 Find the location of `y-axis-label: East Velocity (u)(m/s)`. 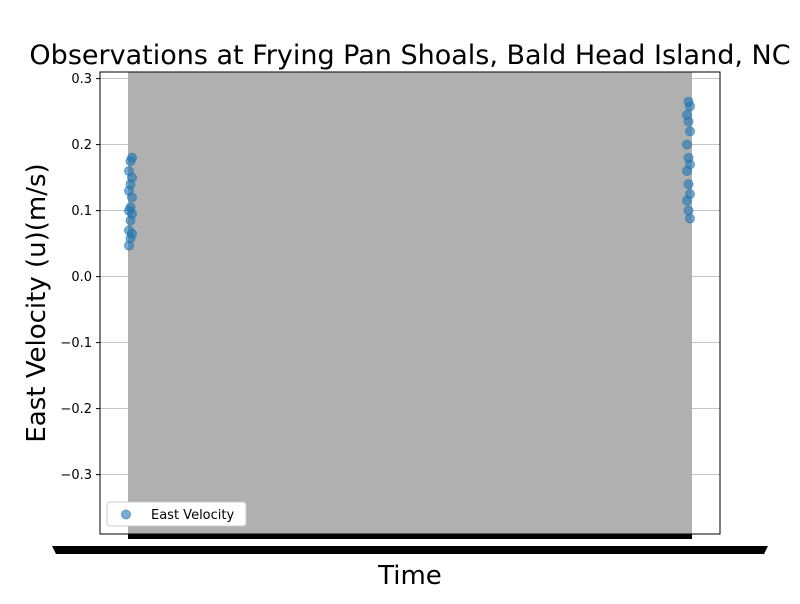

y-axis-label: East Velocity (u)(m/s) is located at coordinates (37, 302).